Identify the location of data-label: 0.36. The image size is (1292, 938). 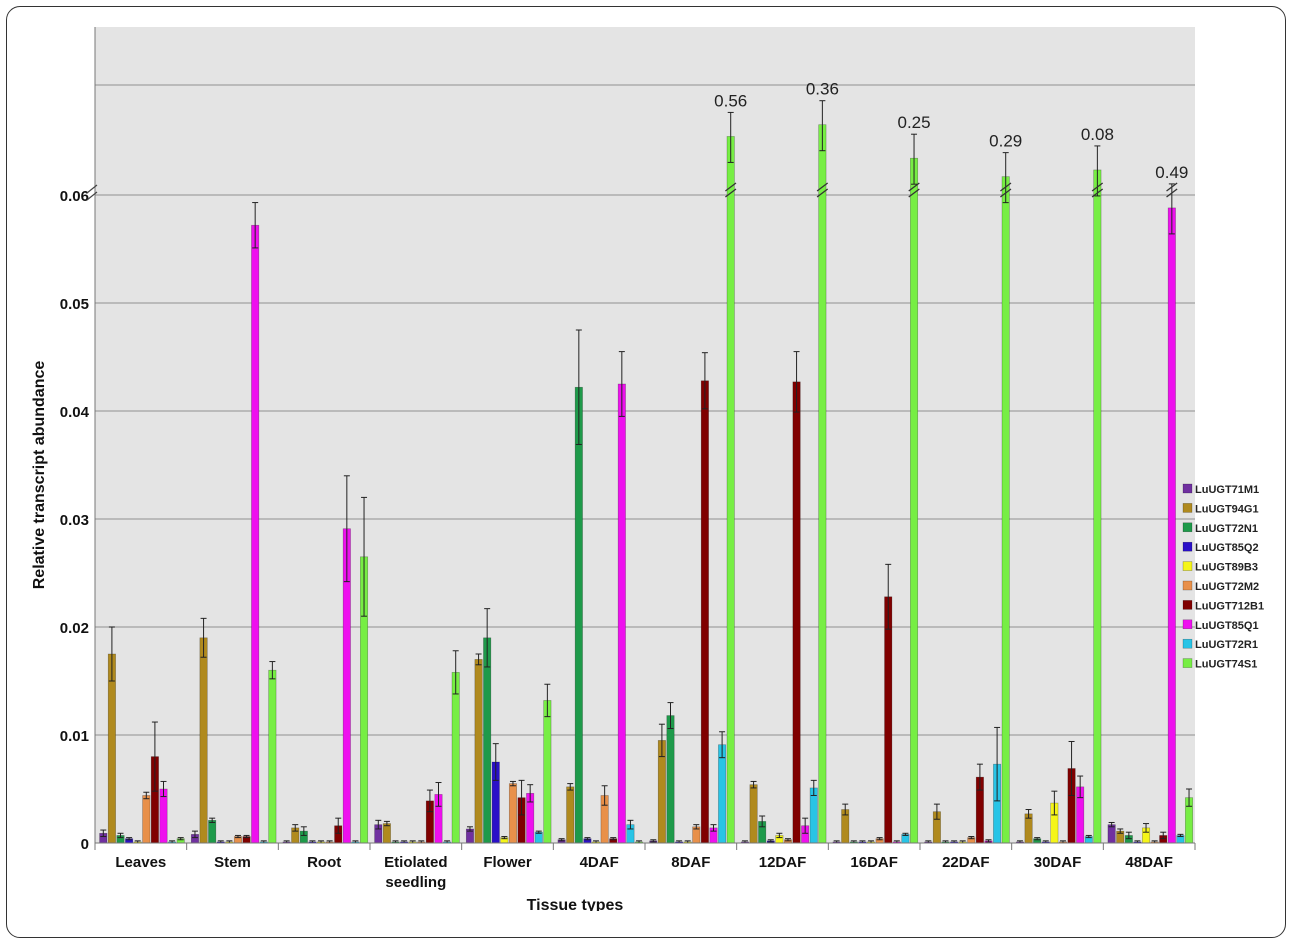
(822, 89).